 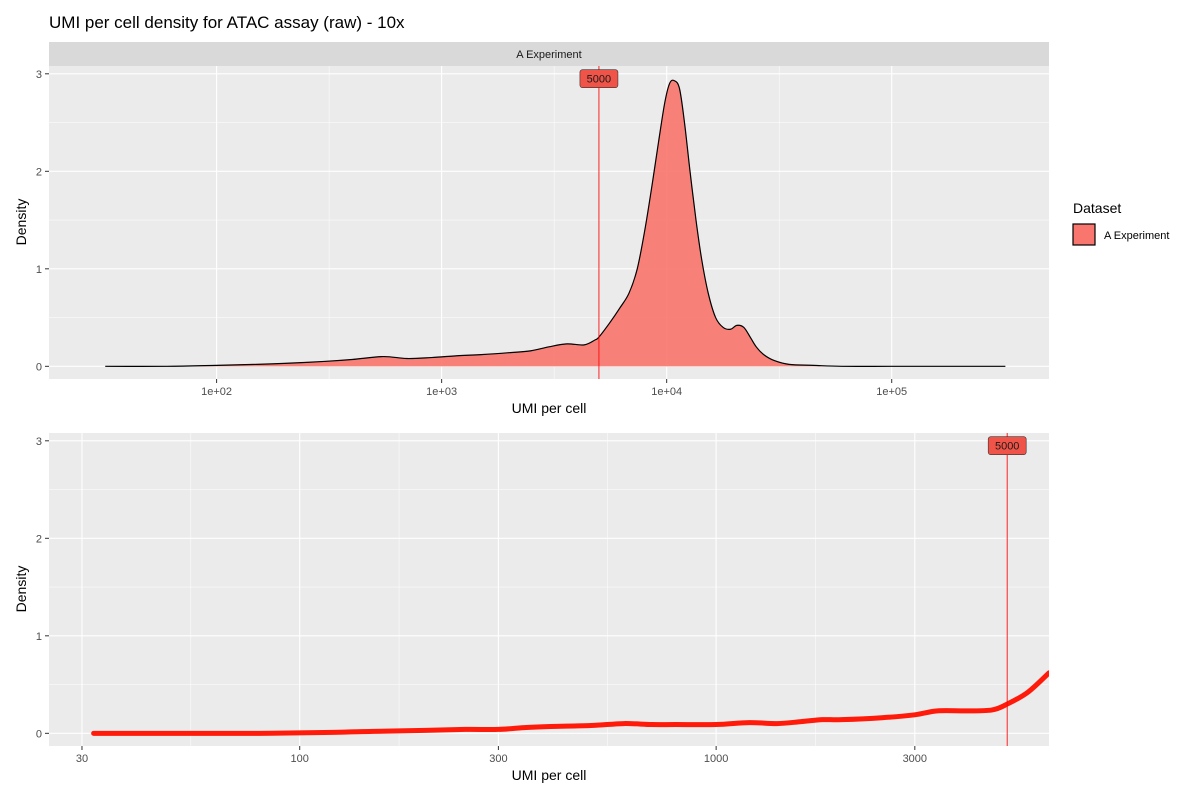 What do you see at coordinates (1136, 236) in the screenshot?
I see `legend-label: A Experiment` at bounding box center [1136, 236].